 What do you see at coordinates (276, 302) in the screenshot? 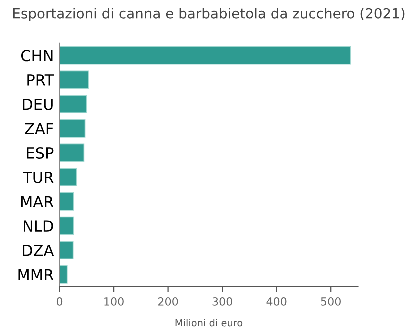
I see `x-tick-label: 400` at bounding box center [276, 302].